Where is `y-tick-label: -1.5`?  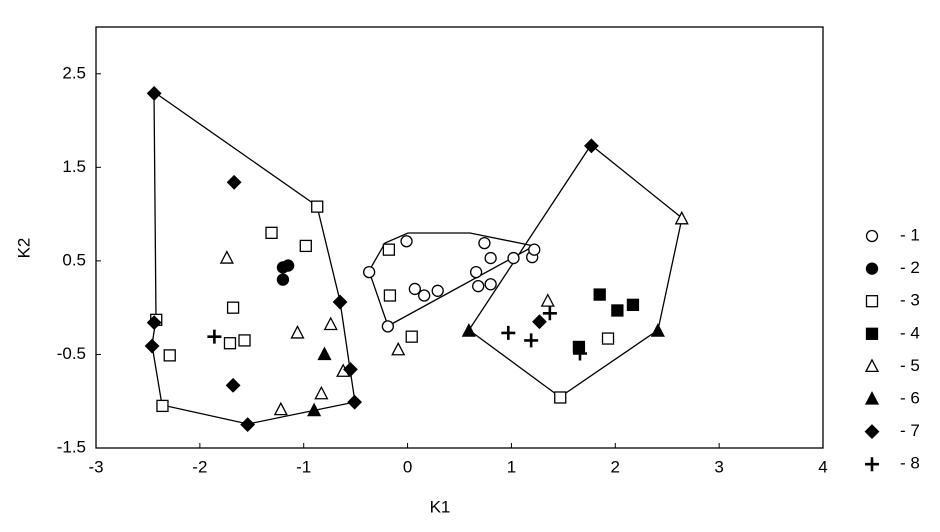
y-tick-label: -1.5 is located at coordinates (71, 446).